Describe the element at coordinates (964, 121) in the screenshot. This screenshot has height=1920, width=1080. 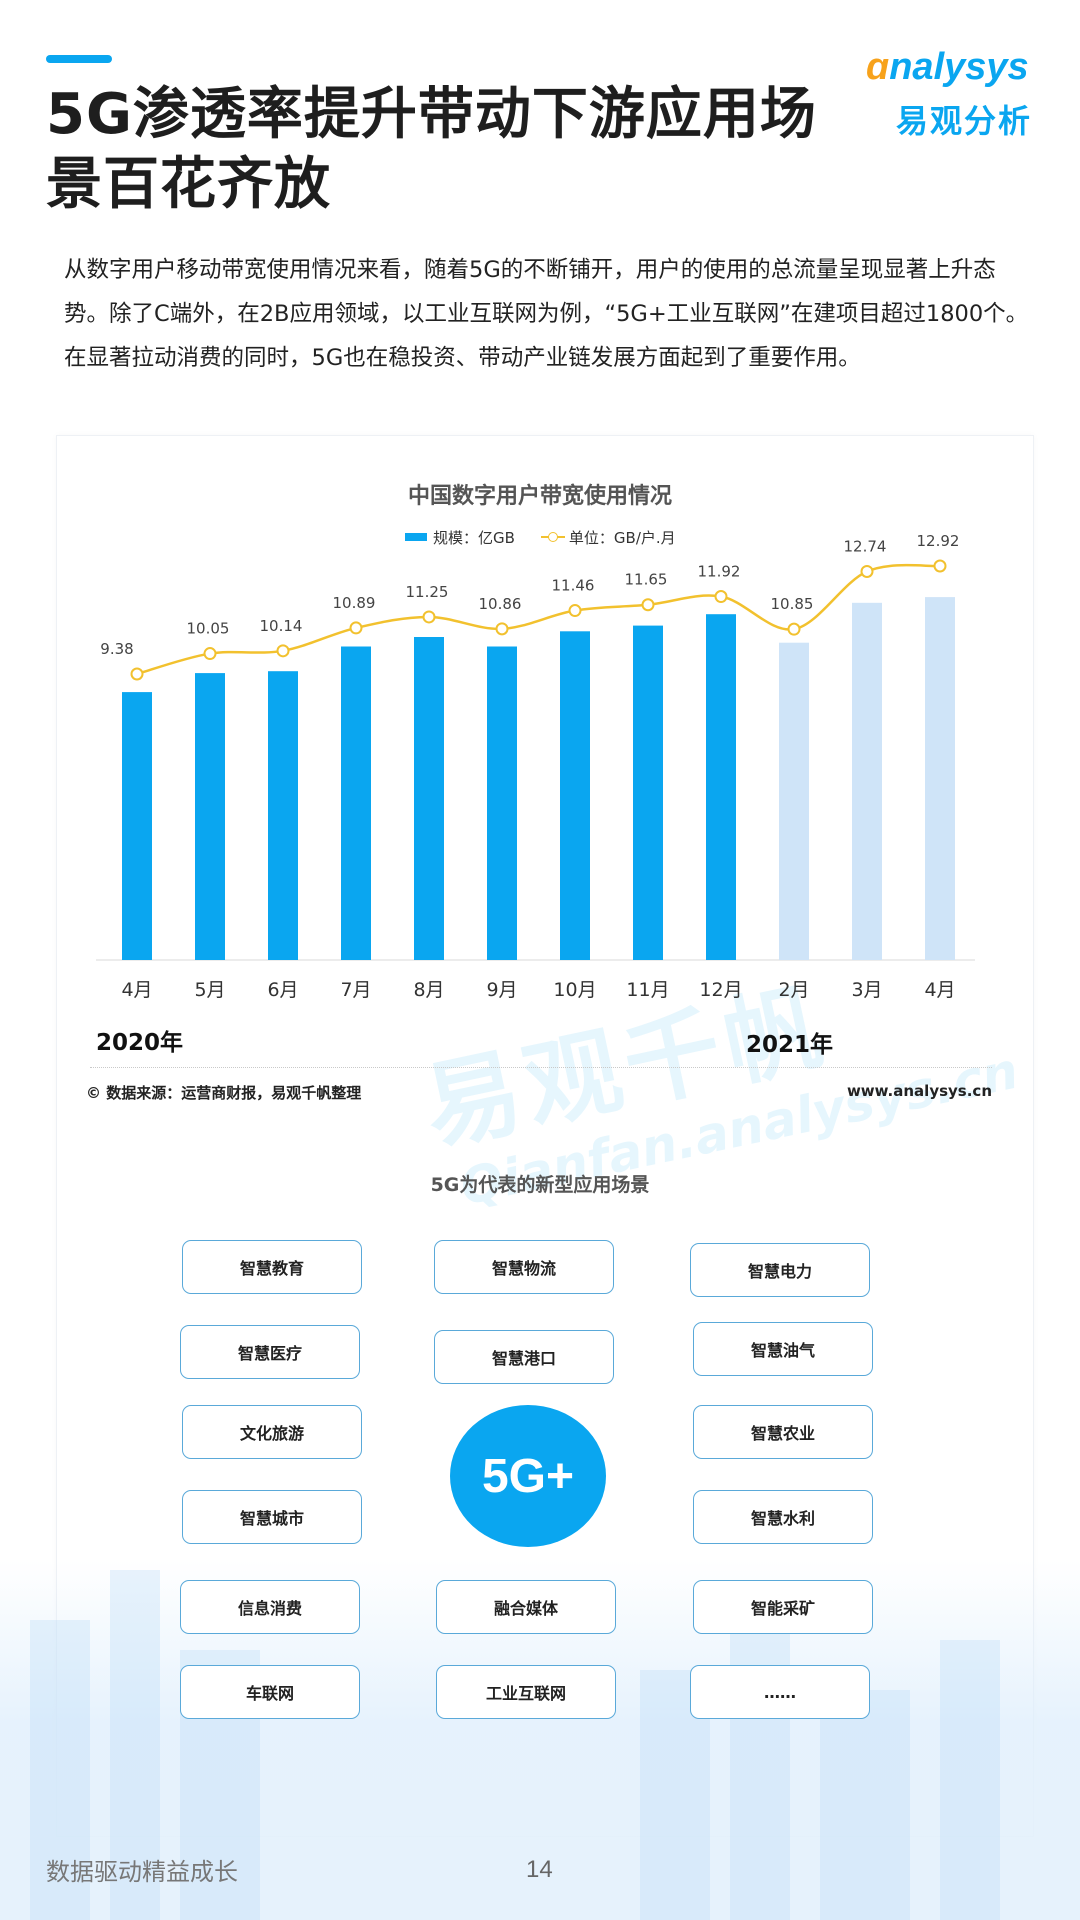
I see `logo-text-cn: 易观分析` at that location.